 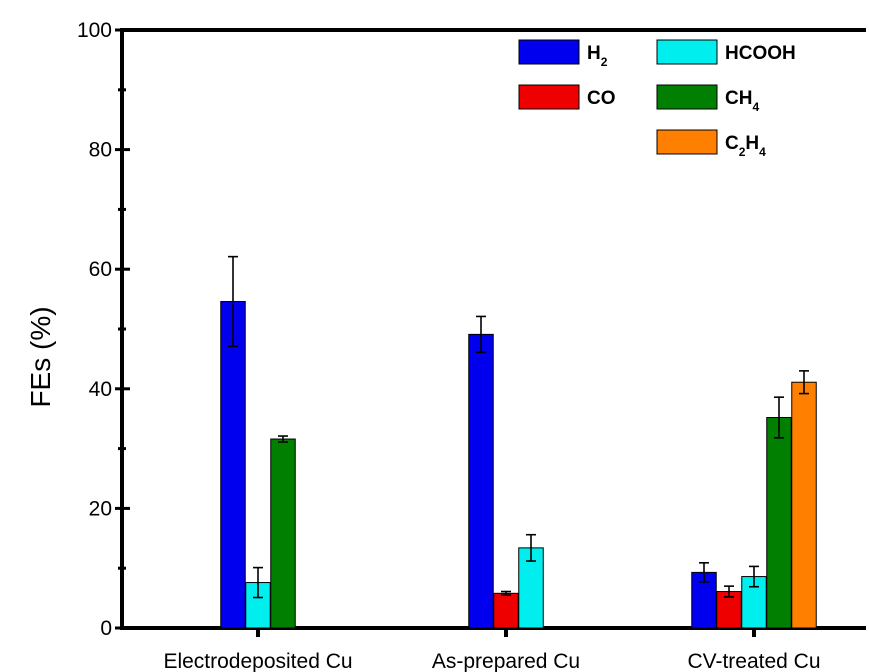 What do you see at coordinates (94, 30) in the screenshot?
I see `y-tick-label: 100` at bounding box center [94, 30].